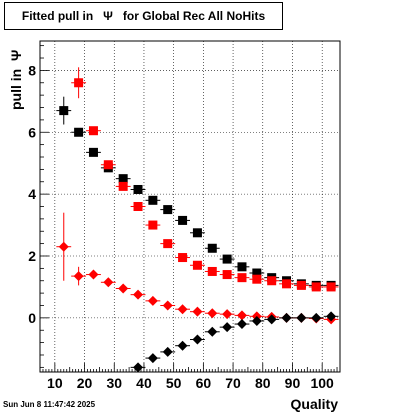 This screenshot has width=400, height=414. Describe the element at coordinates (144, 383) in the screenshot. I see `x-tick-label: 40` at that location.